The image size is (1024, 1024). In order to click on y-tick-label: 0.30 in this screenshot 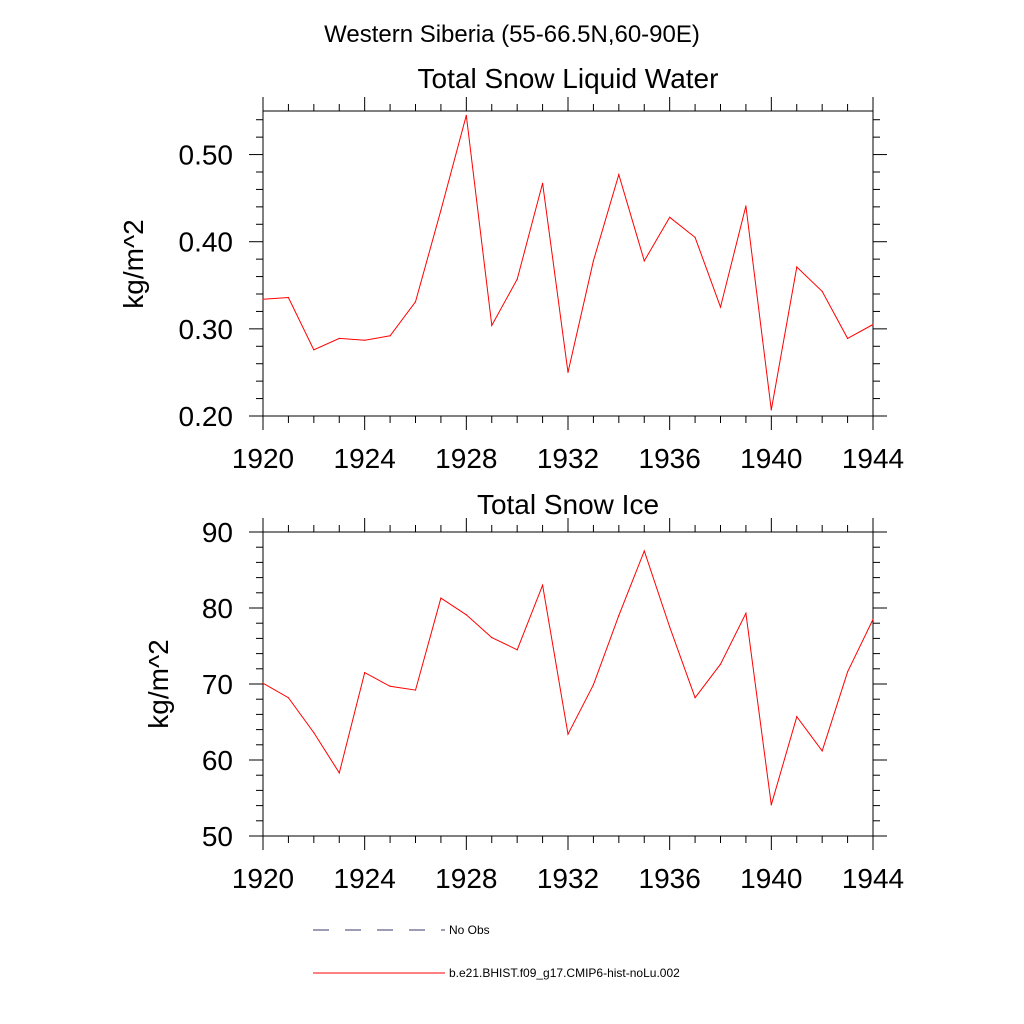, I will do `click(206, 329)`.